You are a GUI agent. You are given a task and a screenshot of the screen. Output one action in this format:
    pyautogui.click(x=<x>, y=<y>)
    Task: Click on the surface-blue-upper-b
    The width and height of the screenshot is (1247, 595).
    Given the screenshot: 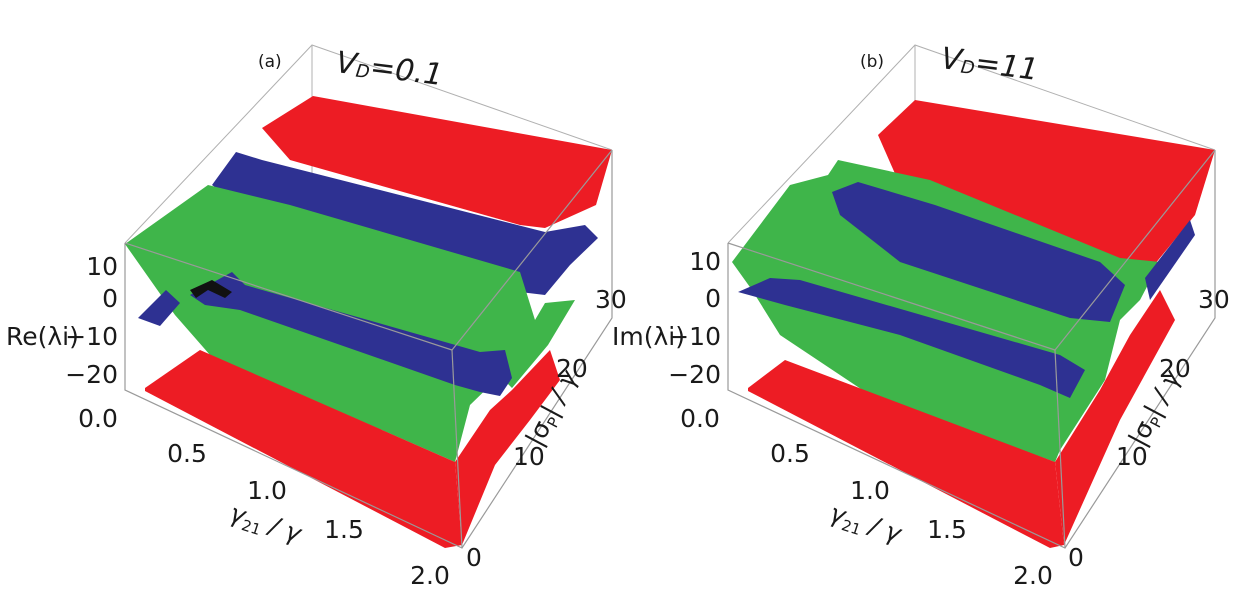 What is the action you would take?
    pyautogui.click(x=978, y=252)
    